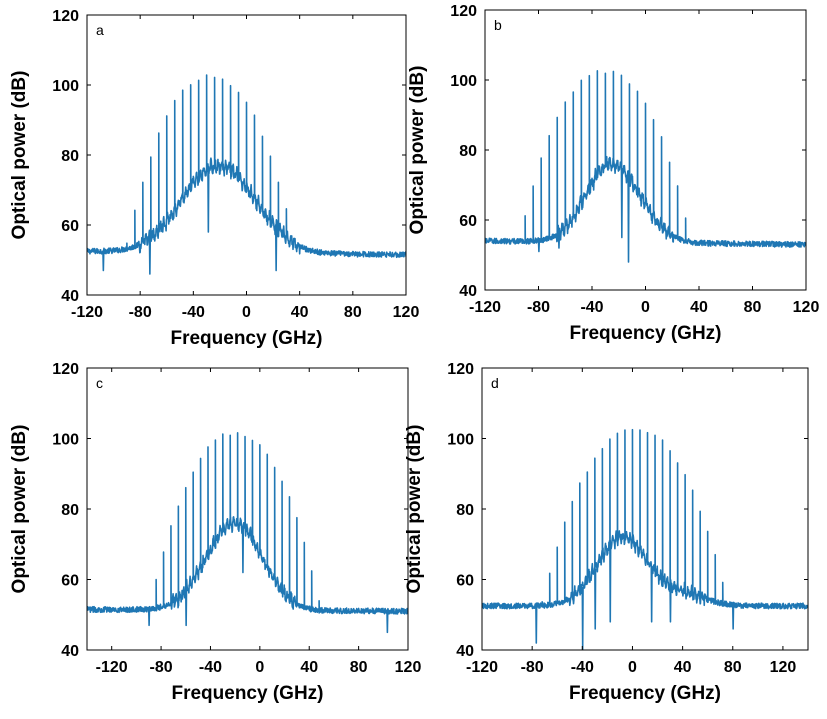 Image resolution: width=827 pixels, height=719 pixels. I want to click on series-line-d, so click(645, 539).